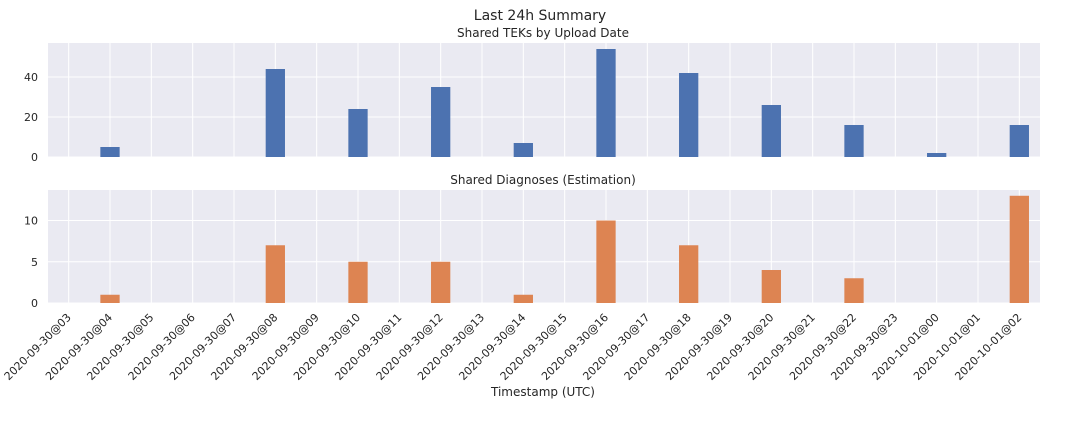 The height and width of the screenshot is (432, 1080). Describe the element at coordinates (34, 262) in the screenshot. I see `diagnoses-y-tick-label: 5` at that location.